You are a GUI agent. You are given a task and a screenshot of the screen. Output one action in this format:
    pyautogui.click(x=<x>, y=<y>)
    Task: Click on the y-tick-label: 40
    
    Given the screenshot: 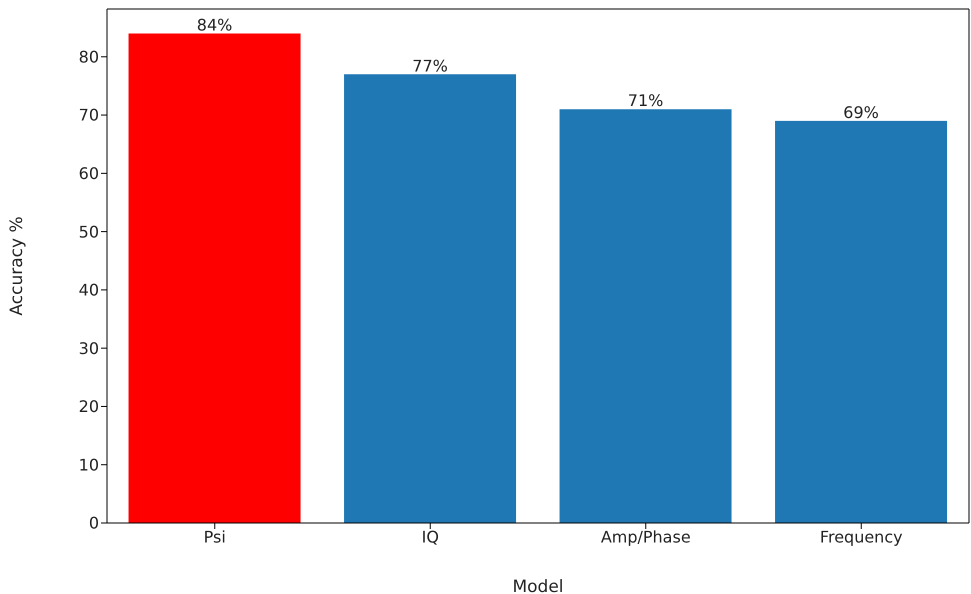 What is the action you would take?
    pyautogui.click(x=88, y=290)
    